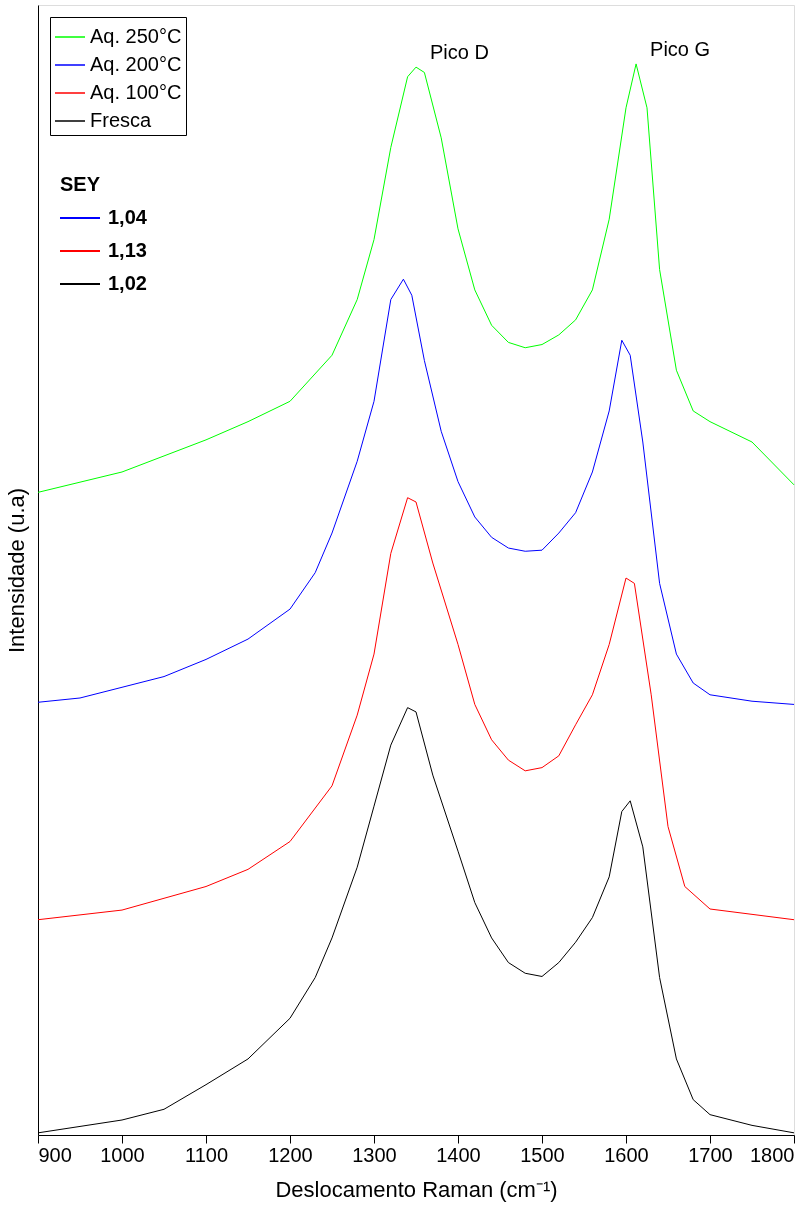  I want to click on legend-label: Aq. 100°C, so click(136, 92).